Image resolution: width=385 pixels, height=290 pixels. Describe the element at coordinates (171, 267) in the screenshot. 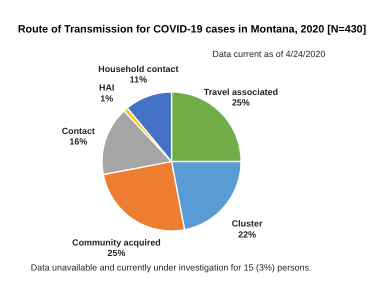

I see `text: Data unavailable and currently under investigation for 15 (3%) persons.` at that location.